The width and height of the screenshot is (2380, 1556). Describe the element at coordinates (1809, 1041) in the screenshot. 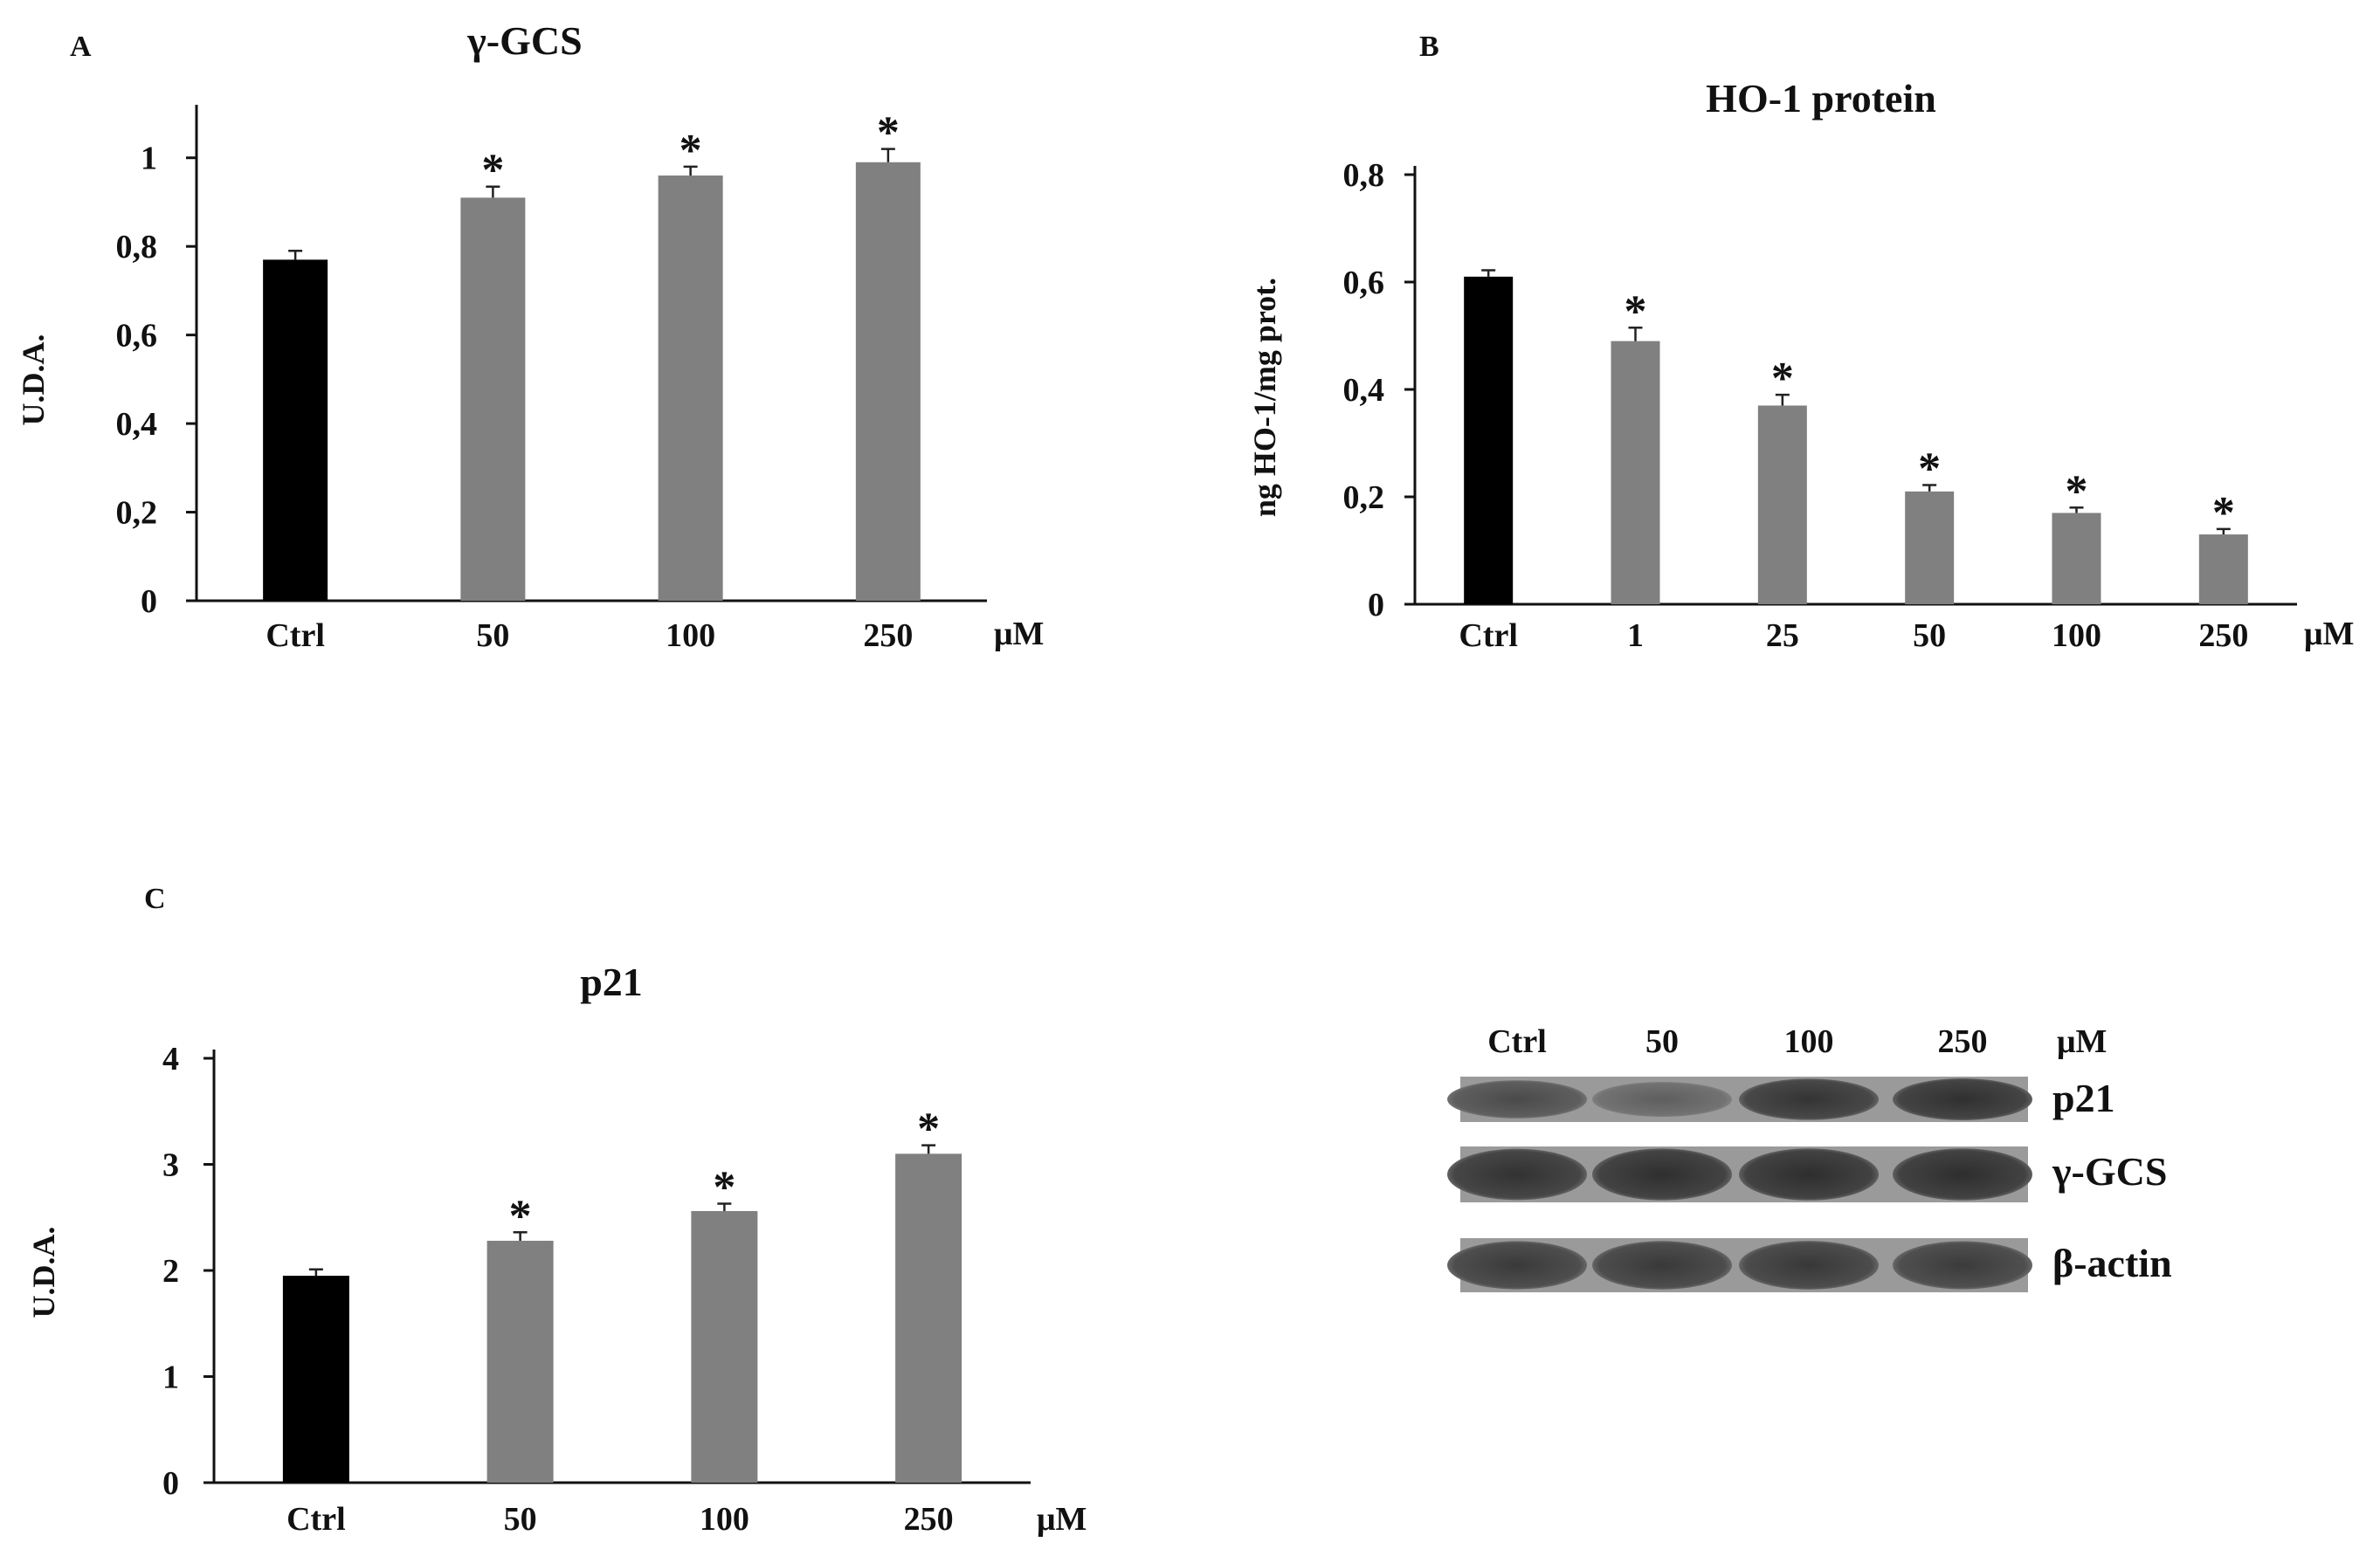

I see `blot-lane-label: 100` at that location.